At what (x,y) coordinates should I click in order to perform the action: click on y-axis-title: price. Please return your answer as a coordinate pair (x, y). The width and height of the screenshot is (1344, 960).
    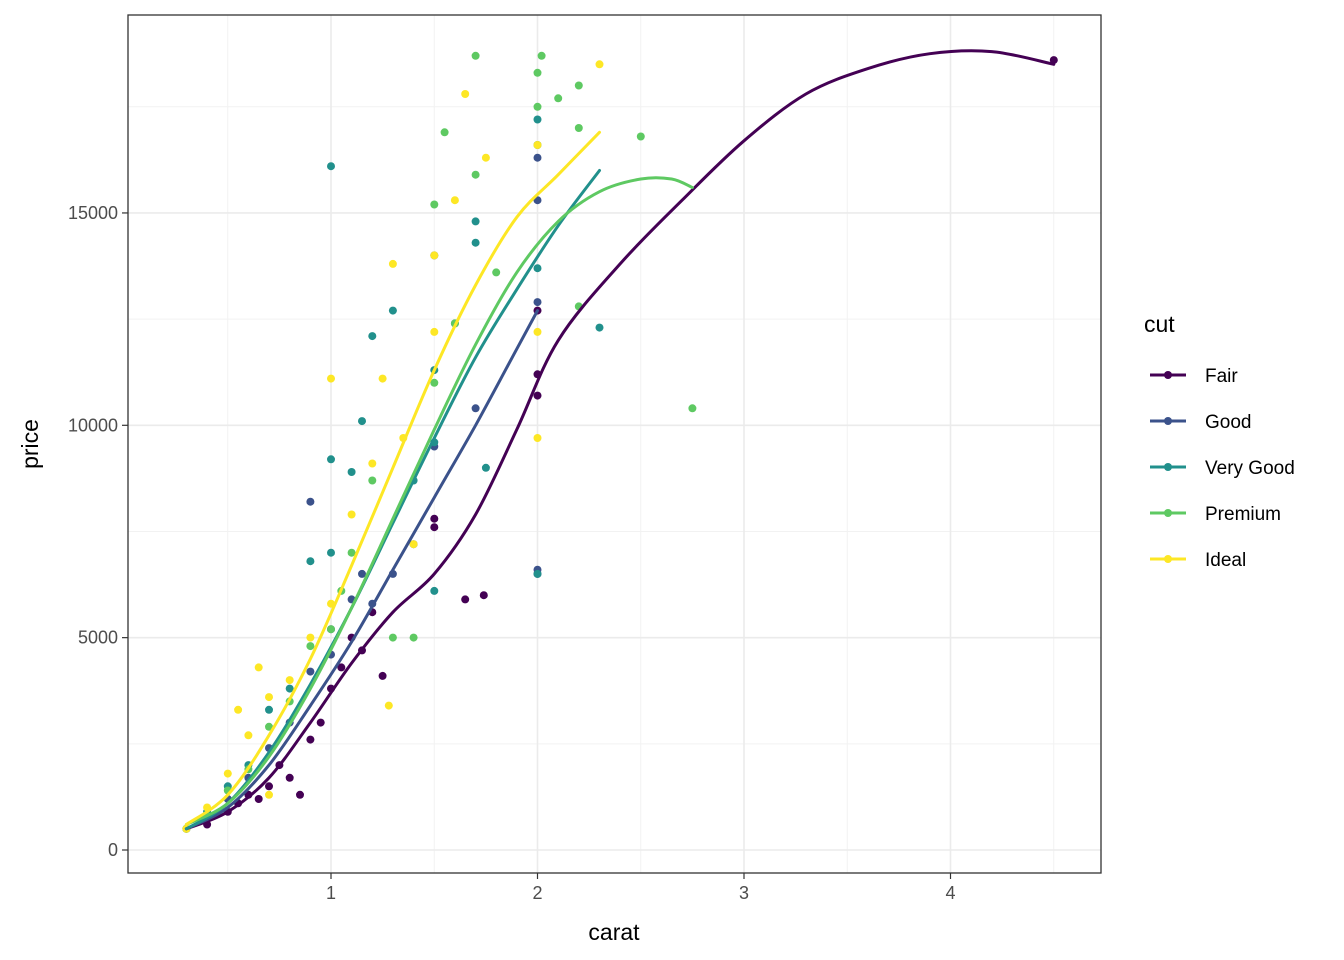
    Looking at the image, I should click on (30, 444).